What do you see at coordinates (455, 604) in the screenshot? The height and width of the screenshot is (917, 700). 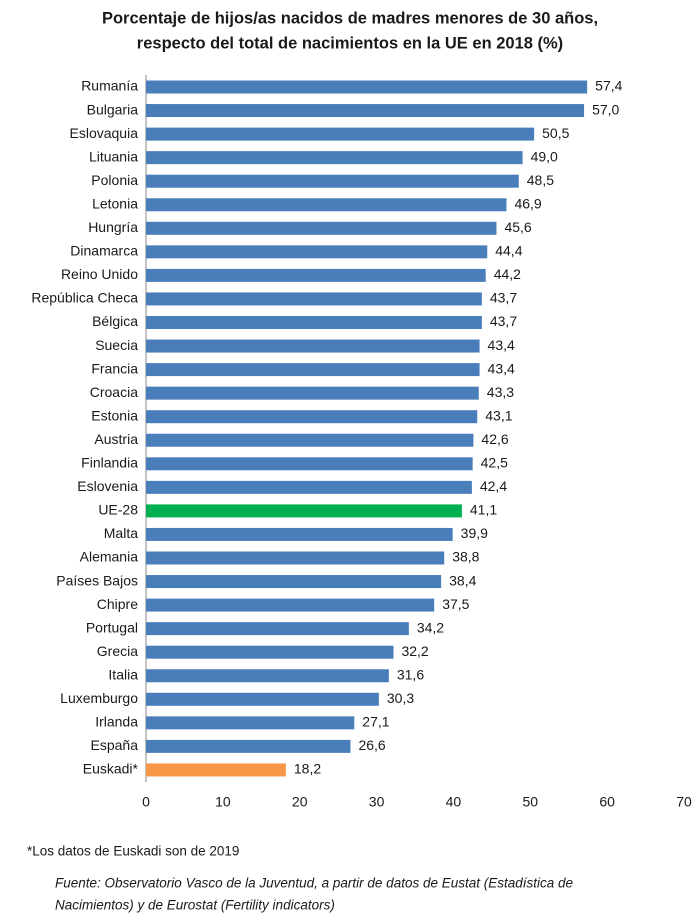 I see `value-label: 37,5` at bounding box center [455, 604].